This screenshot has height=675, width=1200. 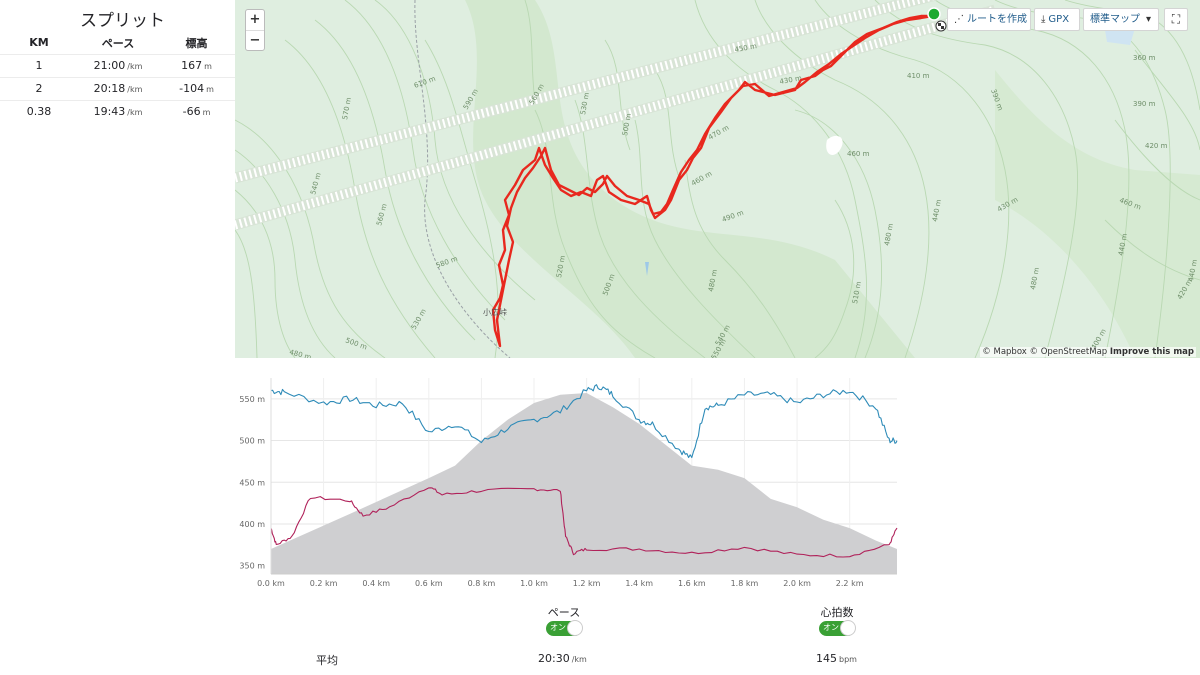 What do you see at coordinates (791, 80) in the screenshot?
I see `contour-label: 430 m` at bounding box center [791, 80].